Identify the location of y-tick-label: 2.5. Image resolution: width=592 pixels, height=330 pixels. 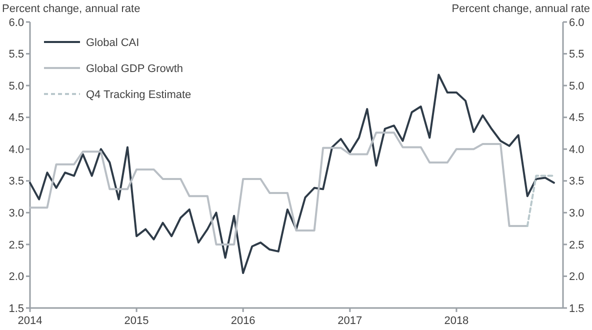
(16, 245).